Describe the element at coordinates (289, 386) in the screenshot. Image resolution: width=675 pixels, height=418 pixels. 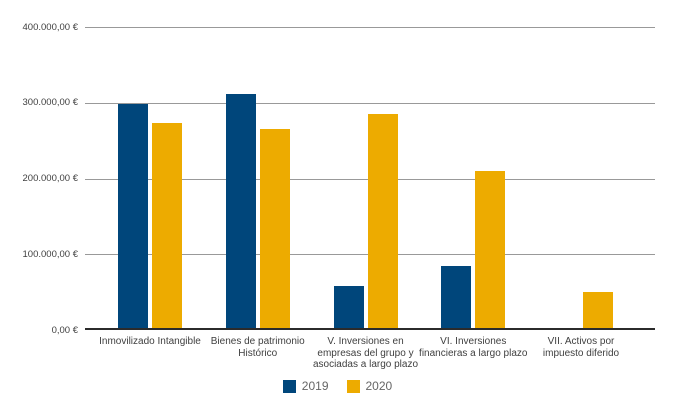
I see `legend-swatch-2019` at that location.